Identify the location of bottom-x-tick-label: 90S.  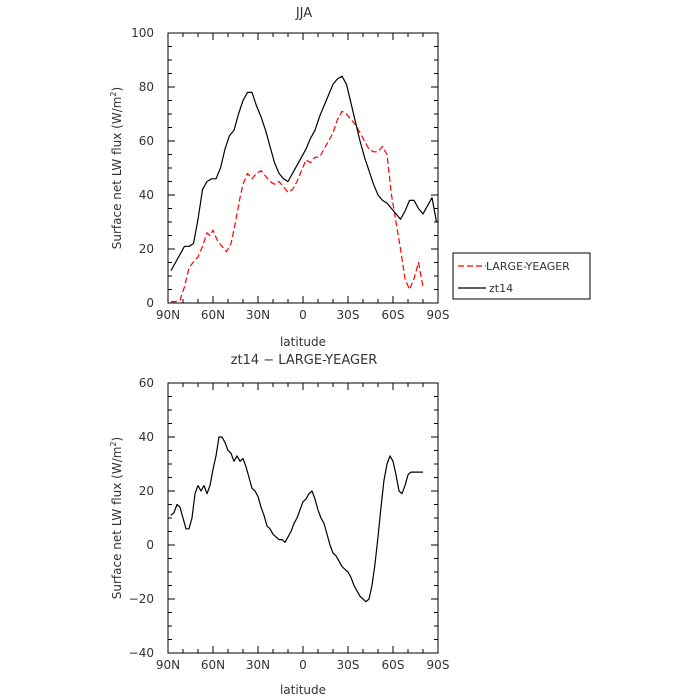
(438, 665).